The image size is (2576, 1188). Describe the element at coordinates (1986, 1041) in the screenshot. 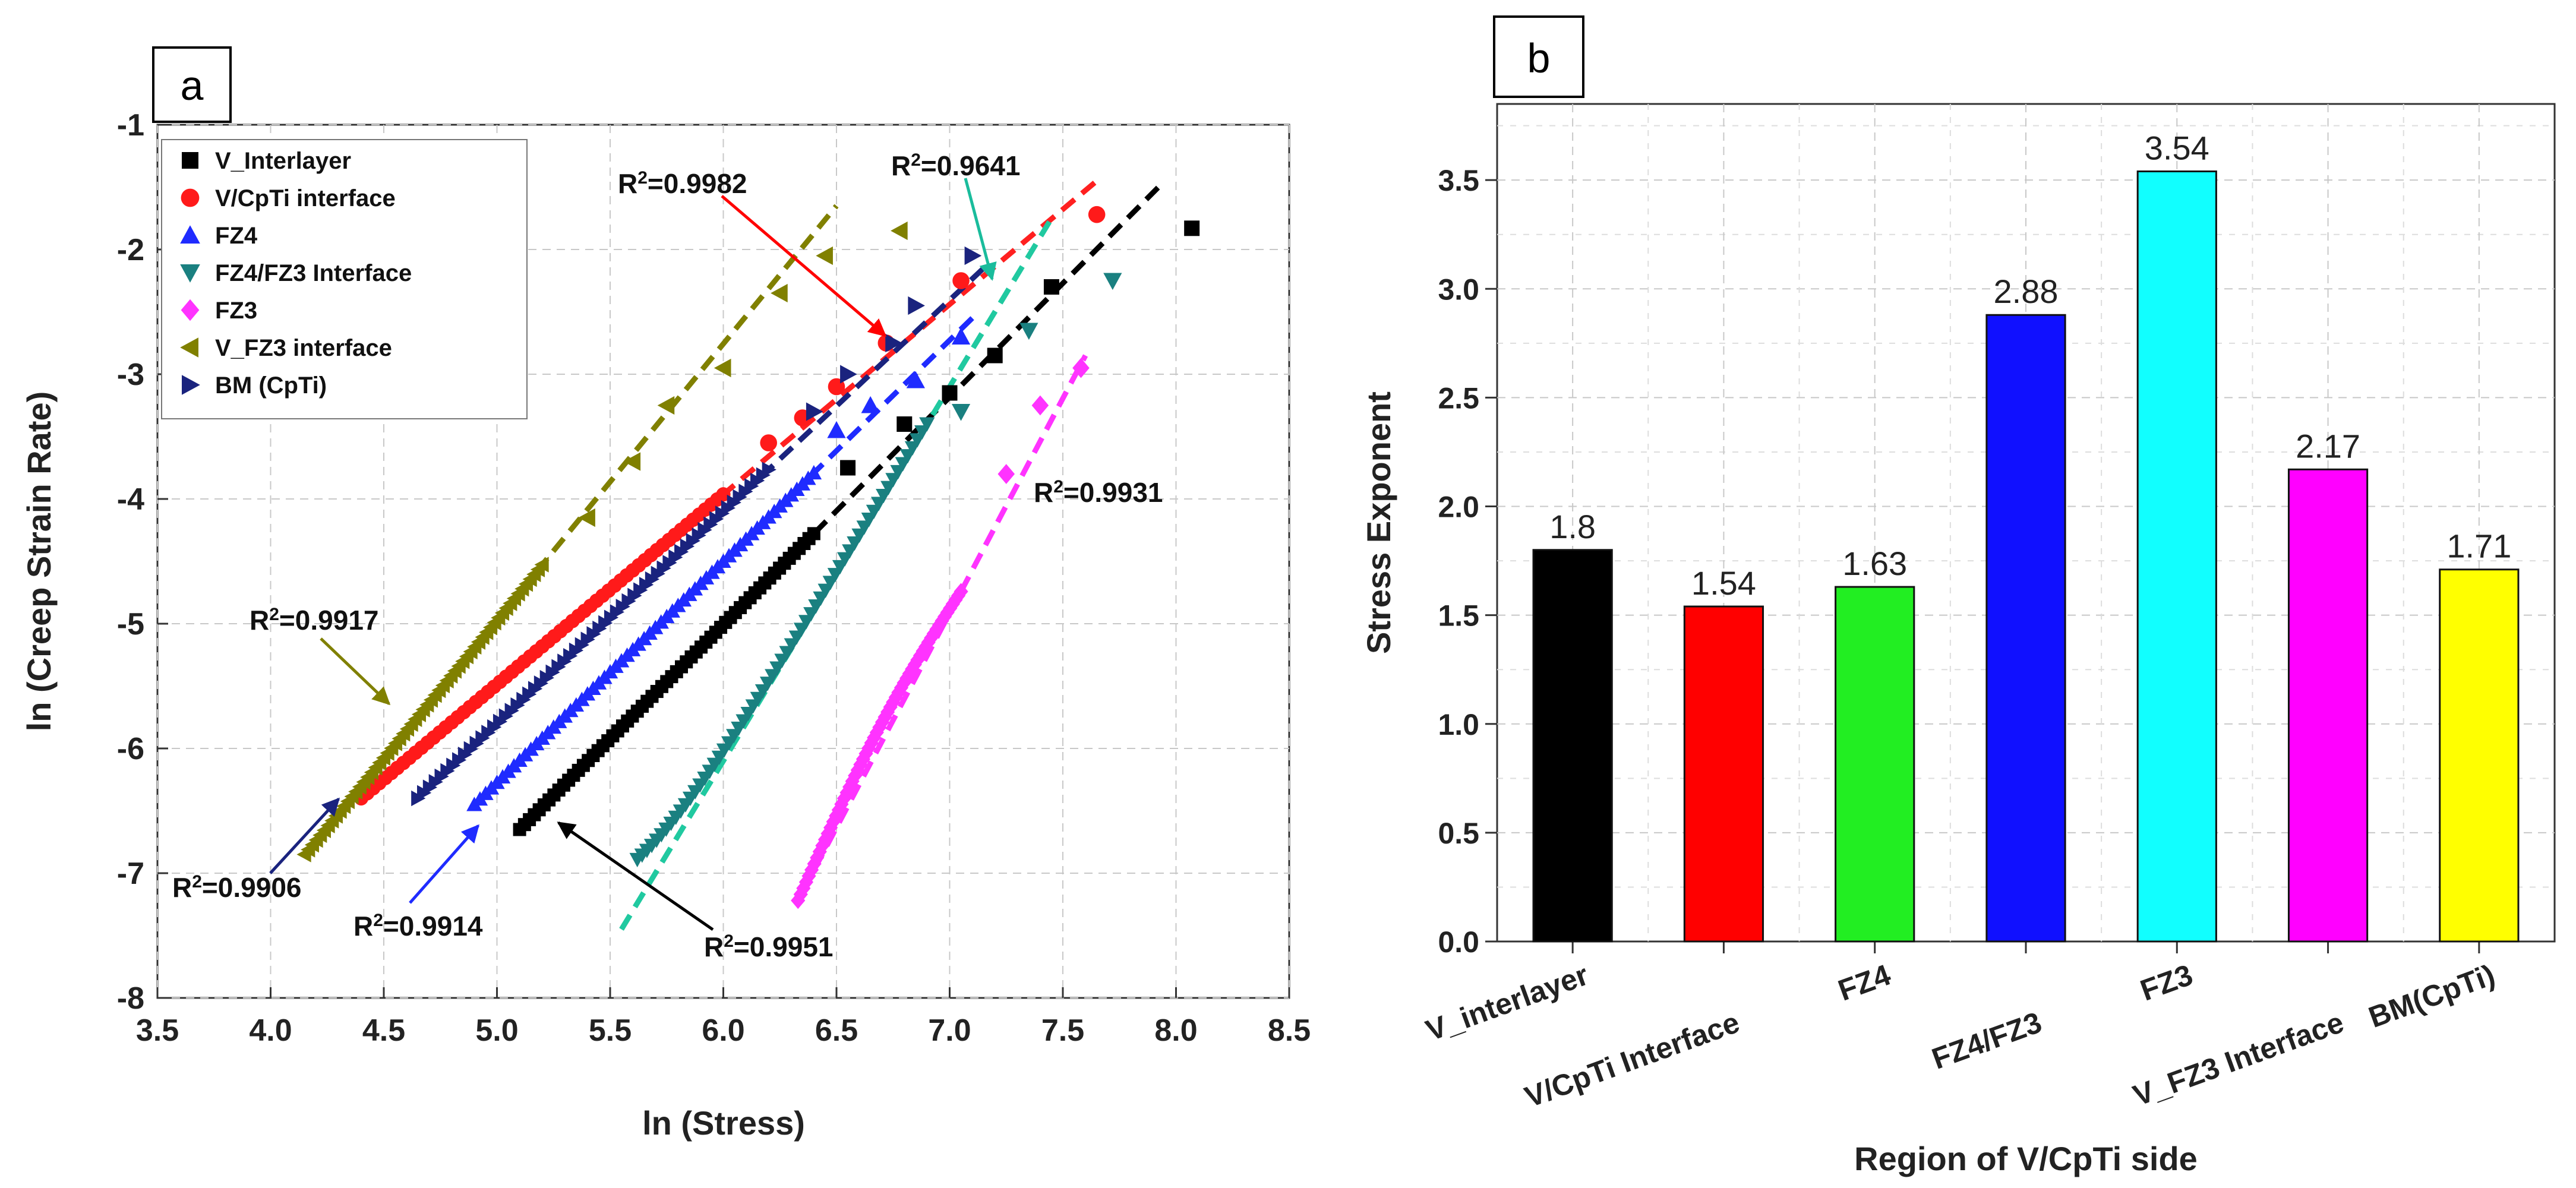

I see `category-label-fz4-fz3: FZ4/FZ3` at that location.